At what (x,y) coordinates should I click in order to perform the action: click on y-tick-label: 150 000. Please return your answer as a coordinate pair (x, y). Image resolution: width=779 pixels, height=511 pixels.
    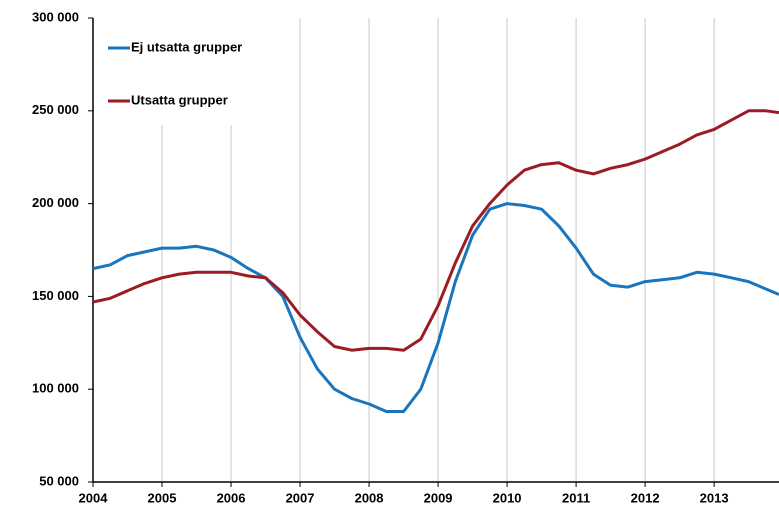
    Looking at the image, I should click on (55, 295).